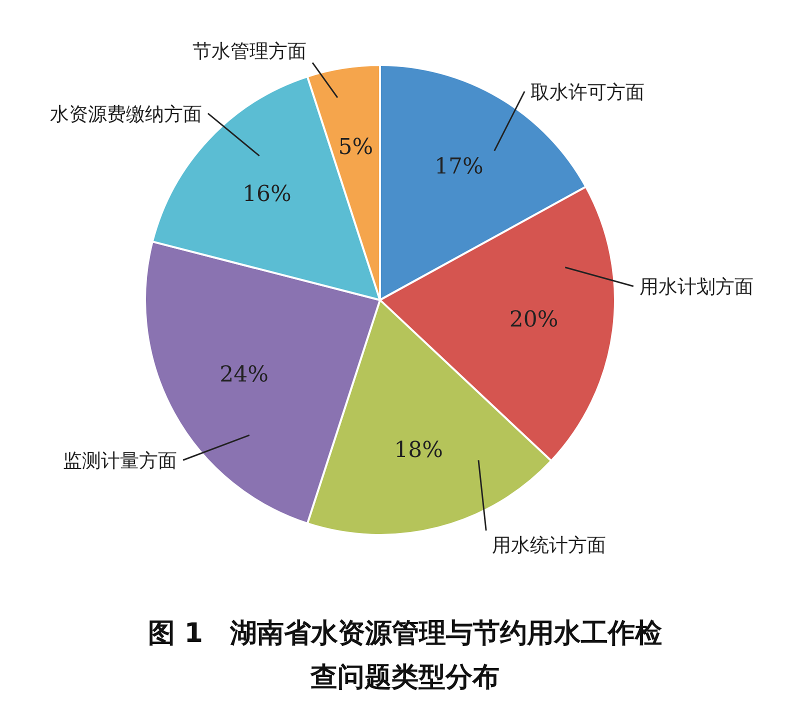 Image resolution: width=800 pixels, height=713 pixels. What do you see at coordinates (120, 461) in the screenshot?
I see `slice-label: 监测计量方面` at bounding box center [120, 461].